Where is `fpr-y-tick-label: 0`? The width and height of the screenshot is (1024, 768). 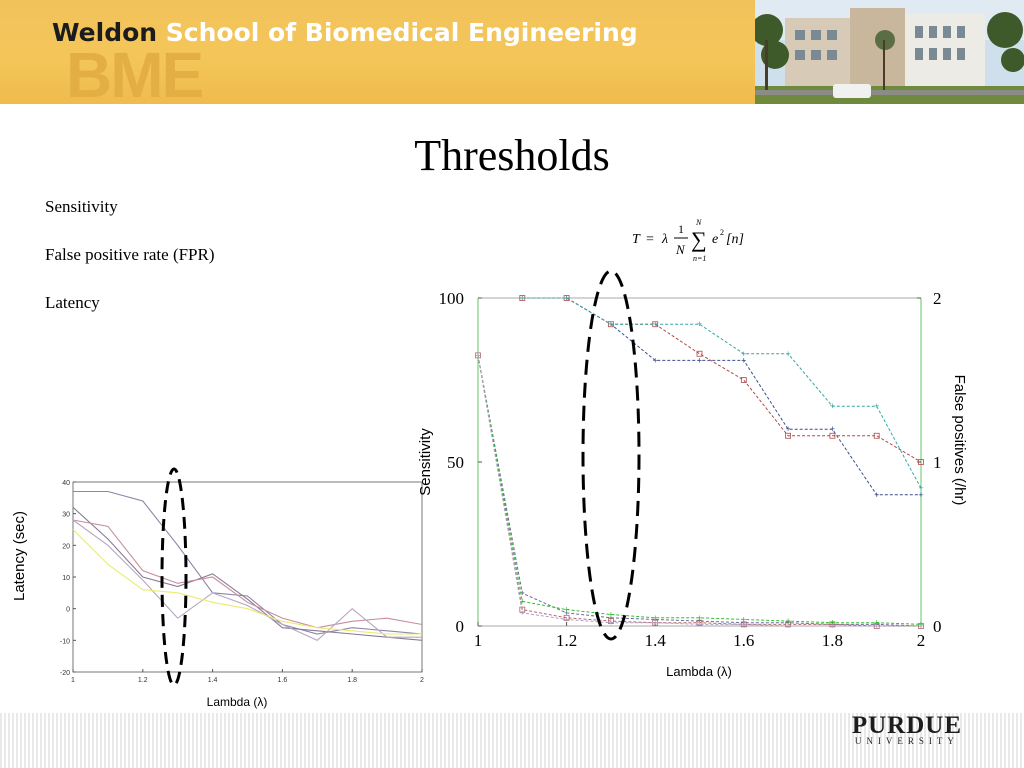 fpr-y-tick-label: 0 is located at coordinates (937, 626).